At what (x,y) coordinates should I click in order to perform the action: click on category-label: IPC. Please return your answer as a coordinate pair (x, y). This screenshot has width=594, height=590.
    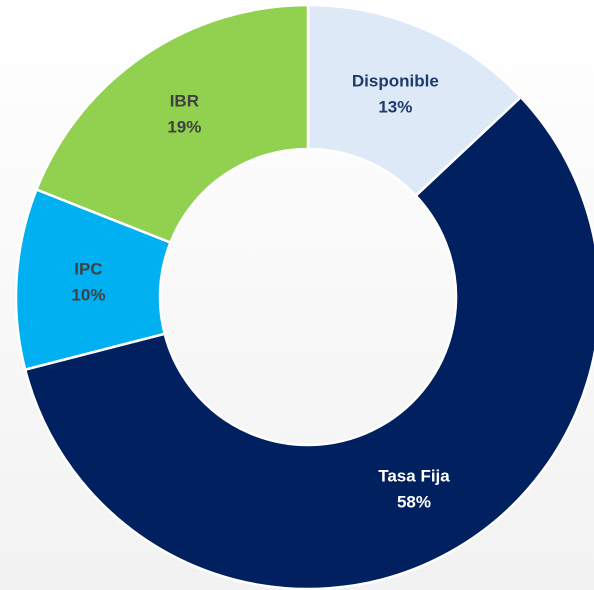
    Looking at the image, I should click on (88, 269).